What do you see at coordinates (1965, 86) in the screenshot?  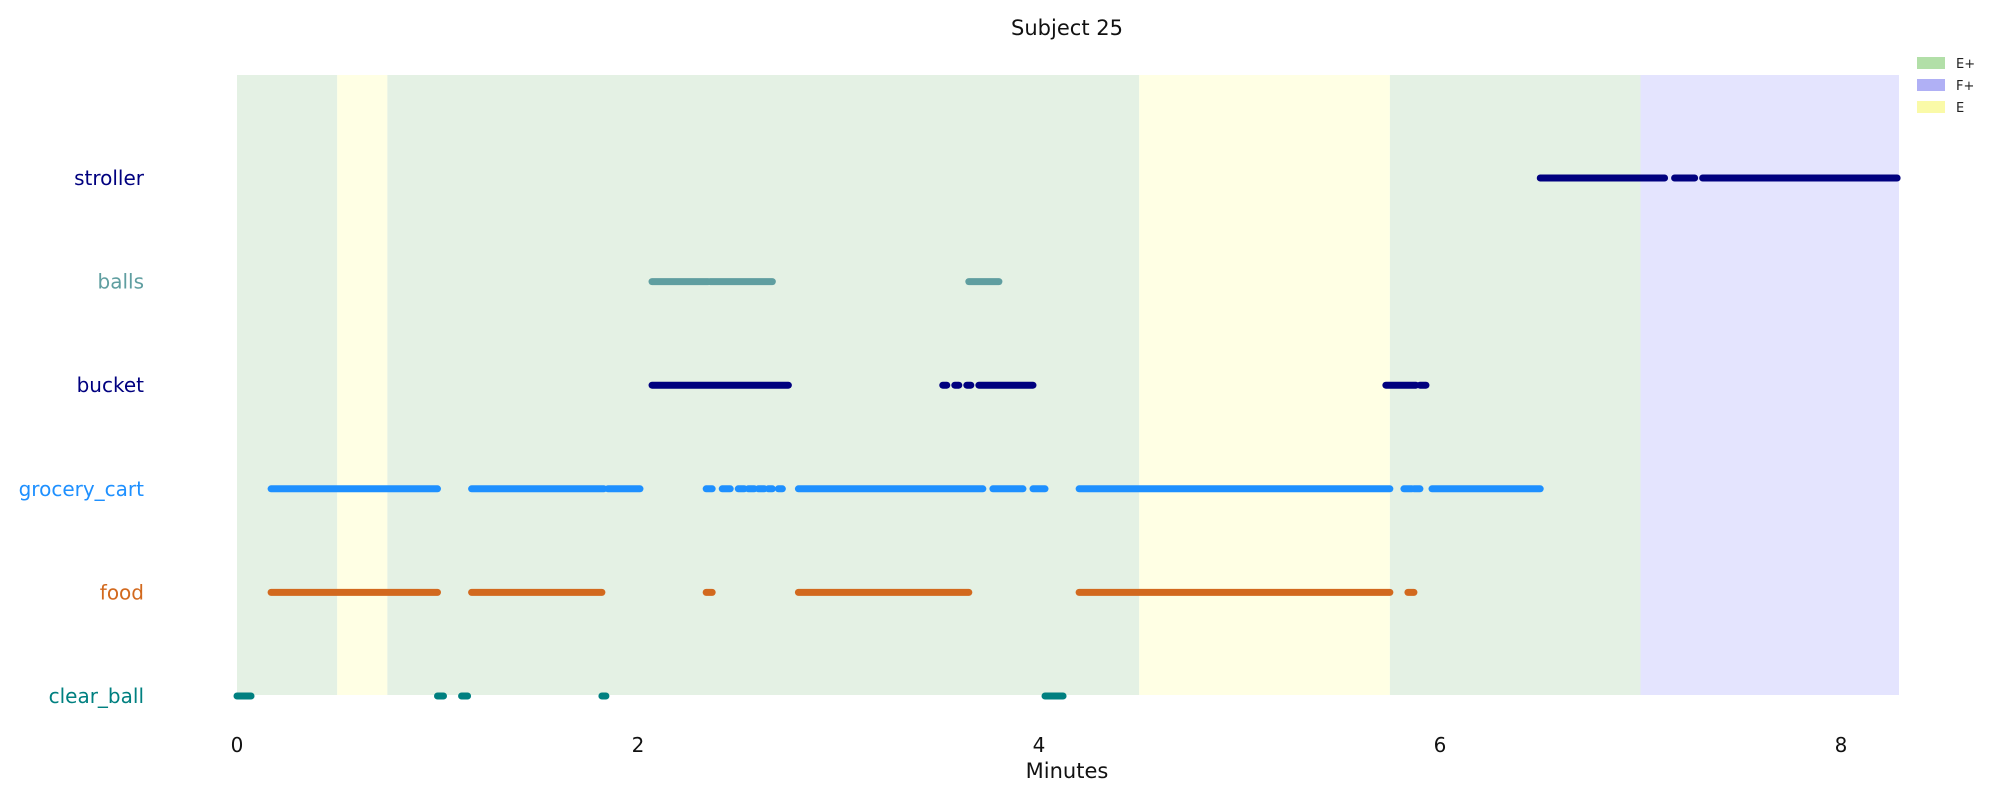 I see `legend-label: F+` at bounding box center [1965, 86].